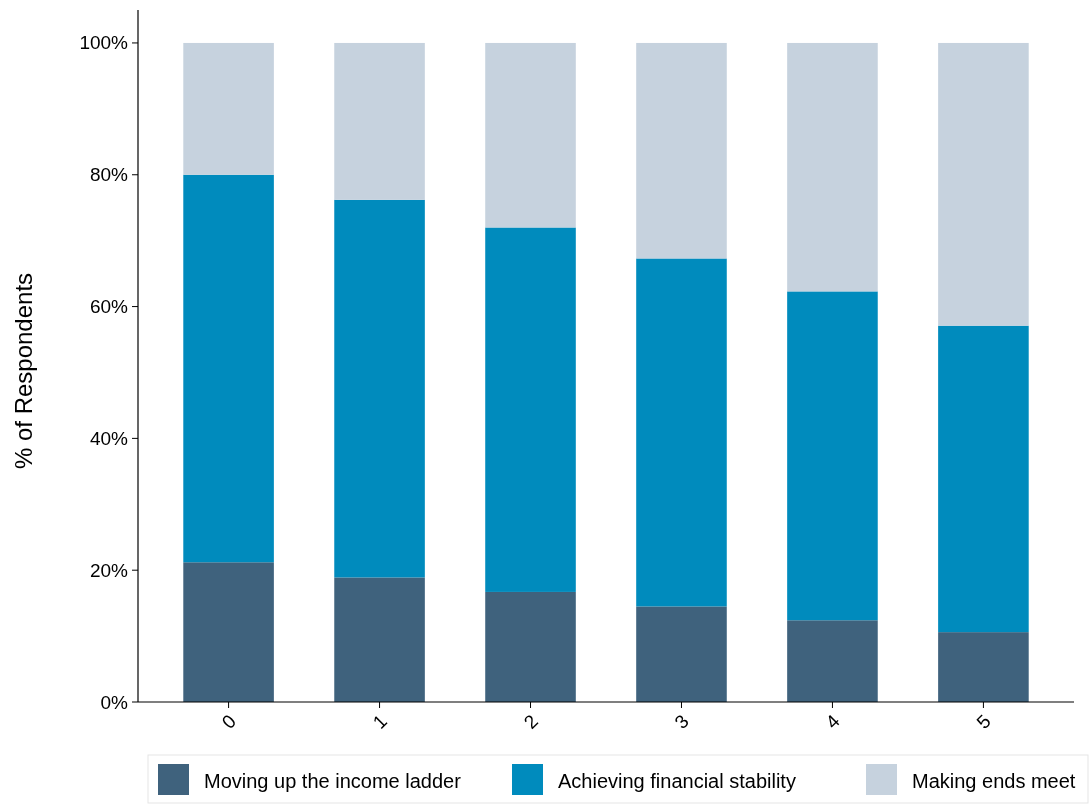 Image resolution: width=1092 pixels, height=804 pixels. Describe the element at coordinates (109, 307) in the screenshot. I see `y-tick-label: 60%` at that location.